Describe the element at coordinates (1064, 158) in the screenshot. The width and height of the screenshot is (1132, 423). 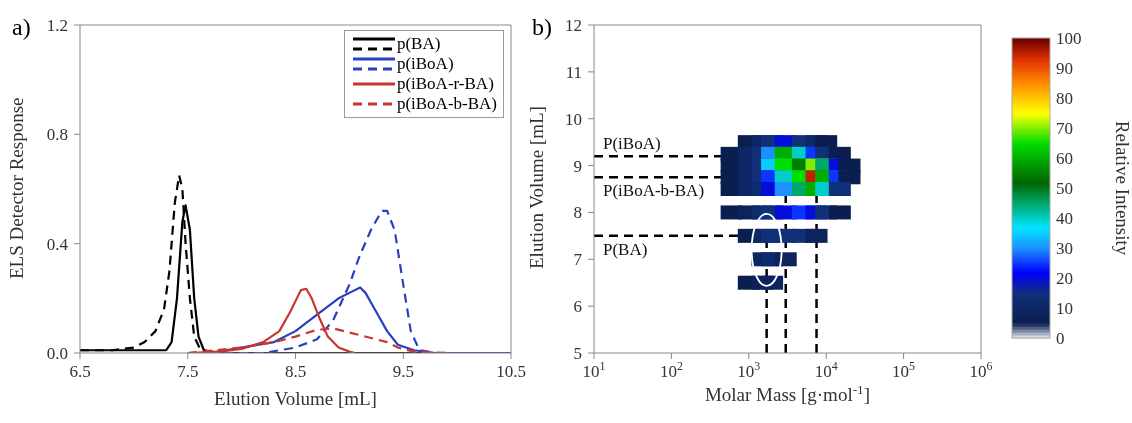
I see `color-bar-label: 60` at that location.